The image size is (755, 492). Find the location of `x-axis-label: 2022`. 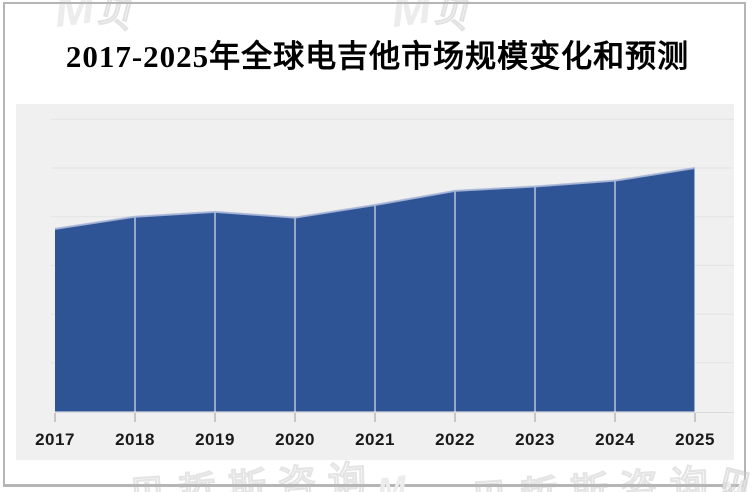

x-axis-label: 2022 is located at coordinates (455, 439).